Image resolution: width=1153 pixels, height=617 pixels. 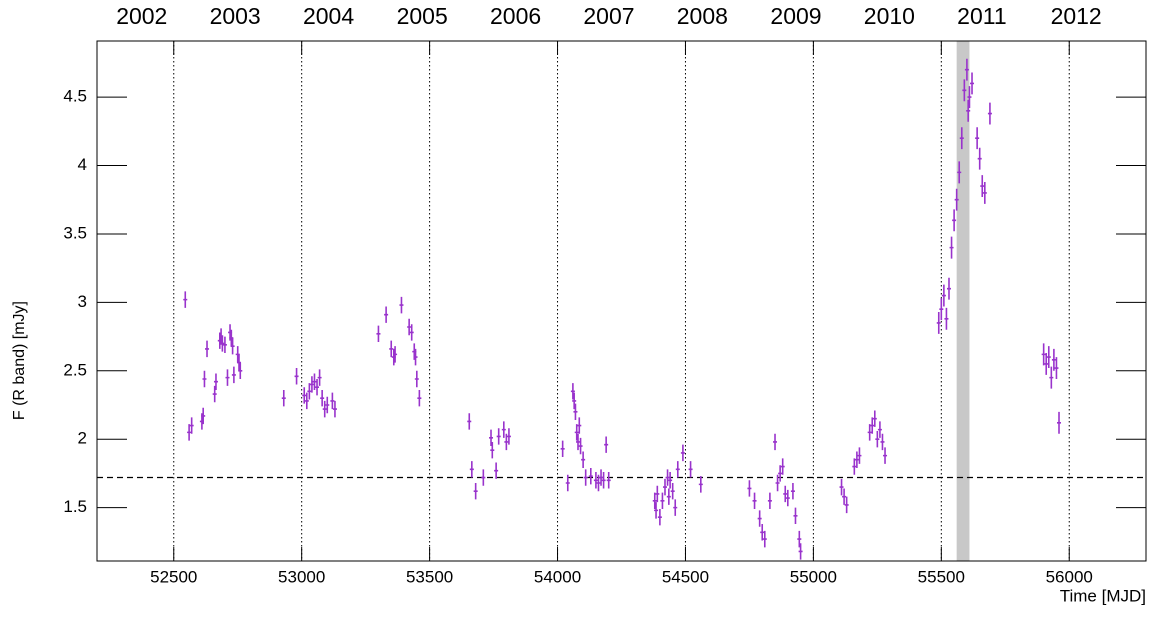 What do you see at coordinates (429, 576) in the screenshot?
I see `x-tick-label: 53500` at bounding box center [429, 576].